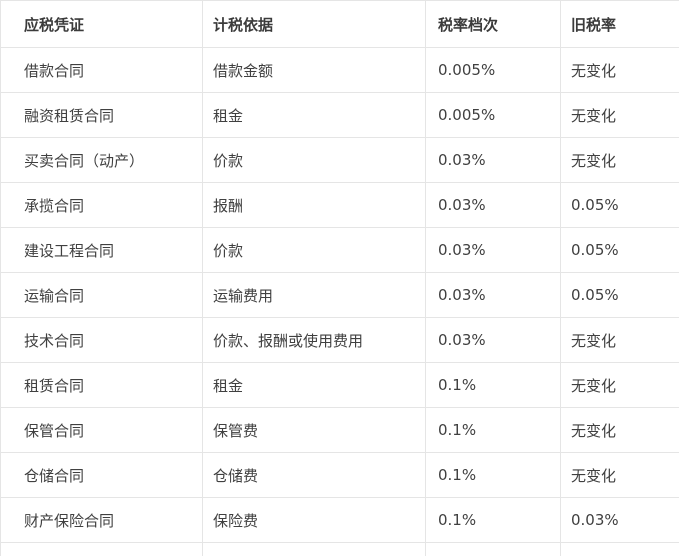 The width and height of the screenshot is (679, 556). Describe the element at coordinates (314, 520) in the screenshot. I see `table-cell: 保险费` at that location.